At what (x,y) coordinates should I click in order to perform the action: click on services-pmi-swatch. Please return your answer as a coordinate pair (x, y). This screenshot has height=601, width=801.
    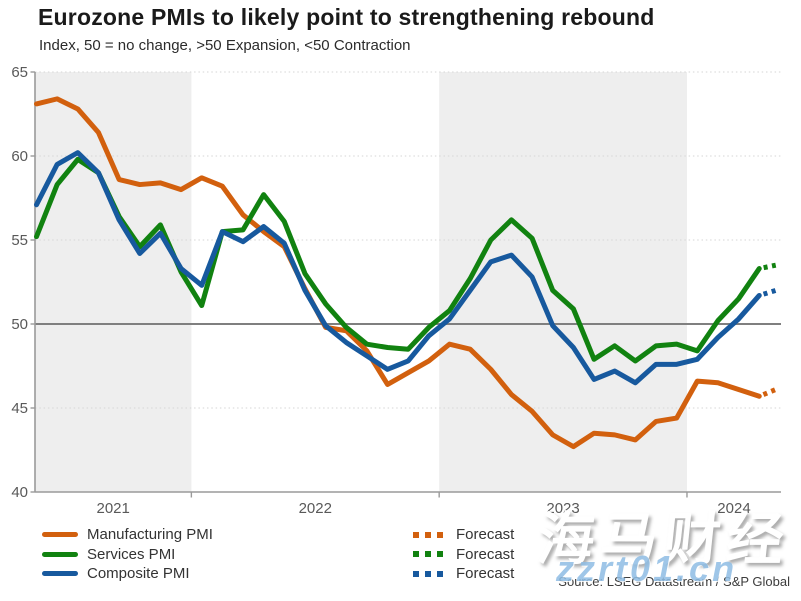
    Looking at the image, I should click on (60, 554).